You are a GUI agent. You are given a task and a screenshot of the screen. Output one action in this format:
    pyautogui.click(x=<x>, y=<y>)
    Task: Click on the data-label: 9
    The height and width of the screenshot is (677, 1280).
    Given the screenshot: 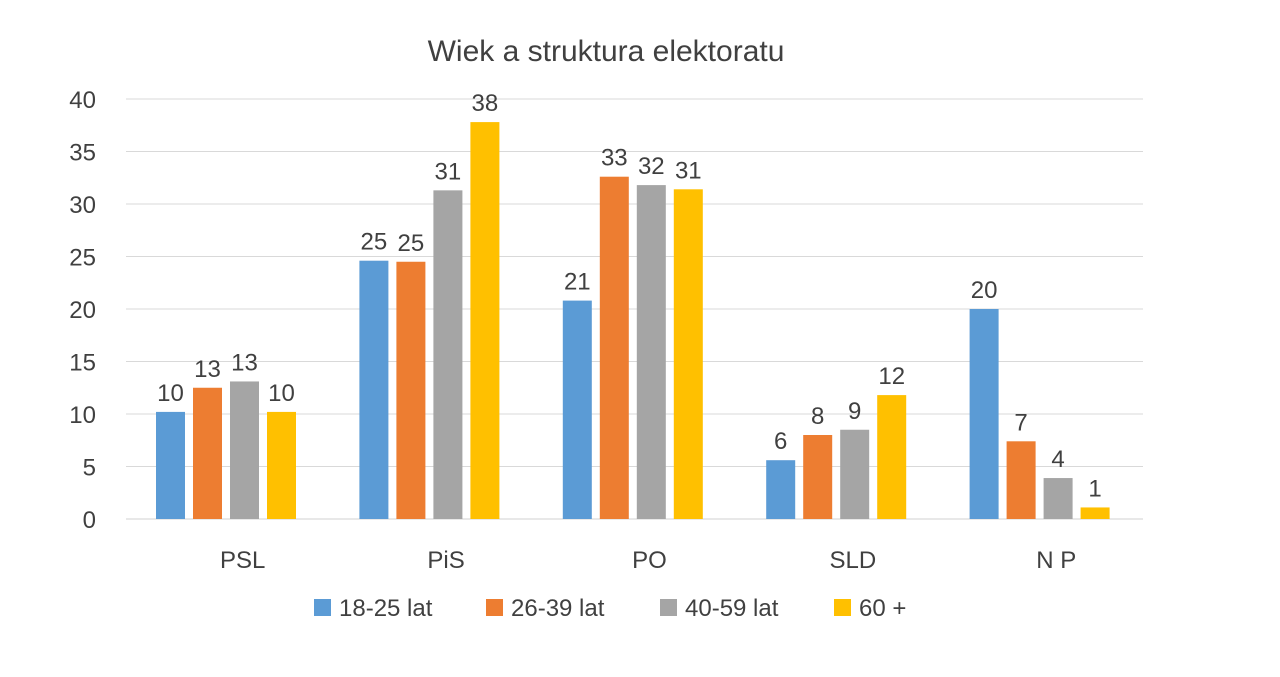 What is the action you would take?
    pyautogui.click(x=854, y=411)
    